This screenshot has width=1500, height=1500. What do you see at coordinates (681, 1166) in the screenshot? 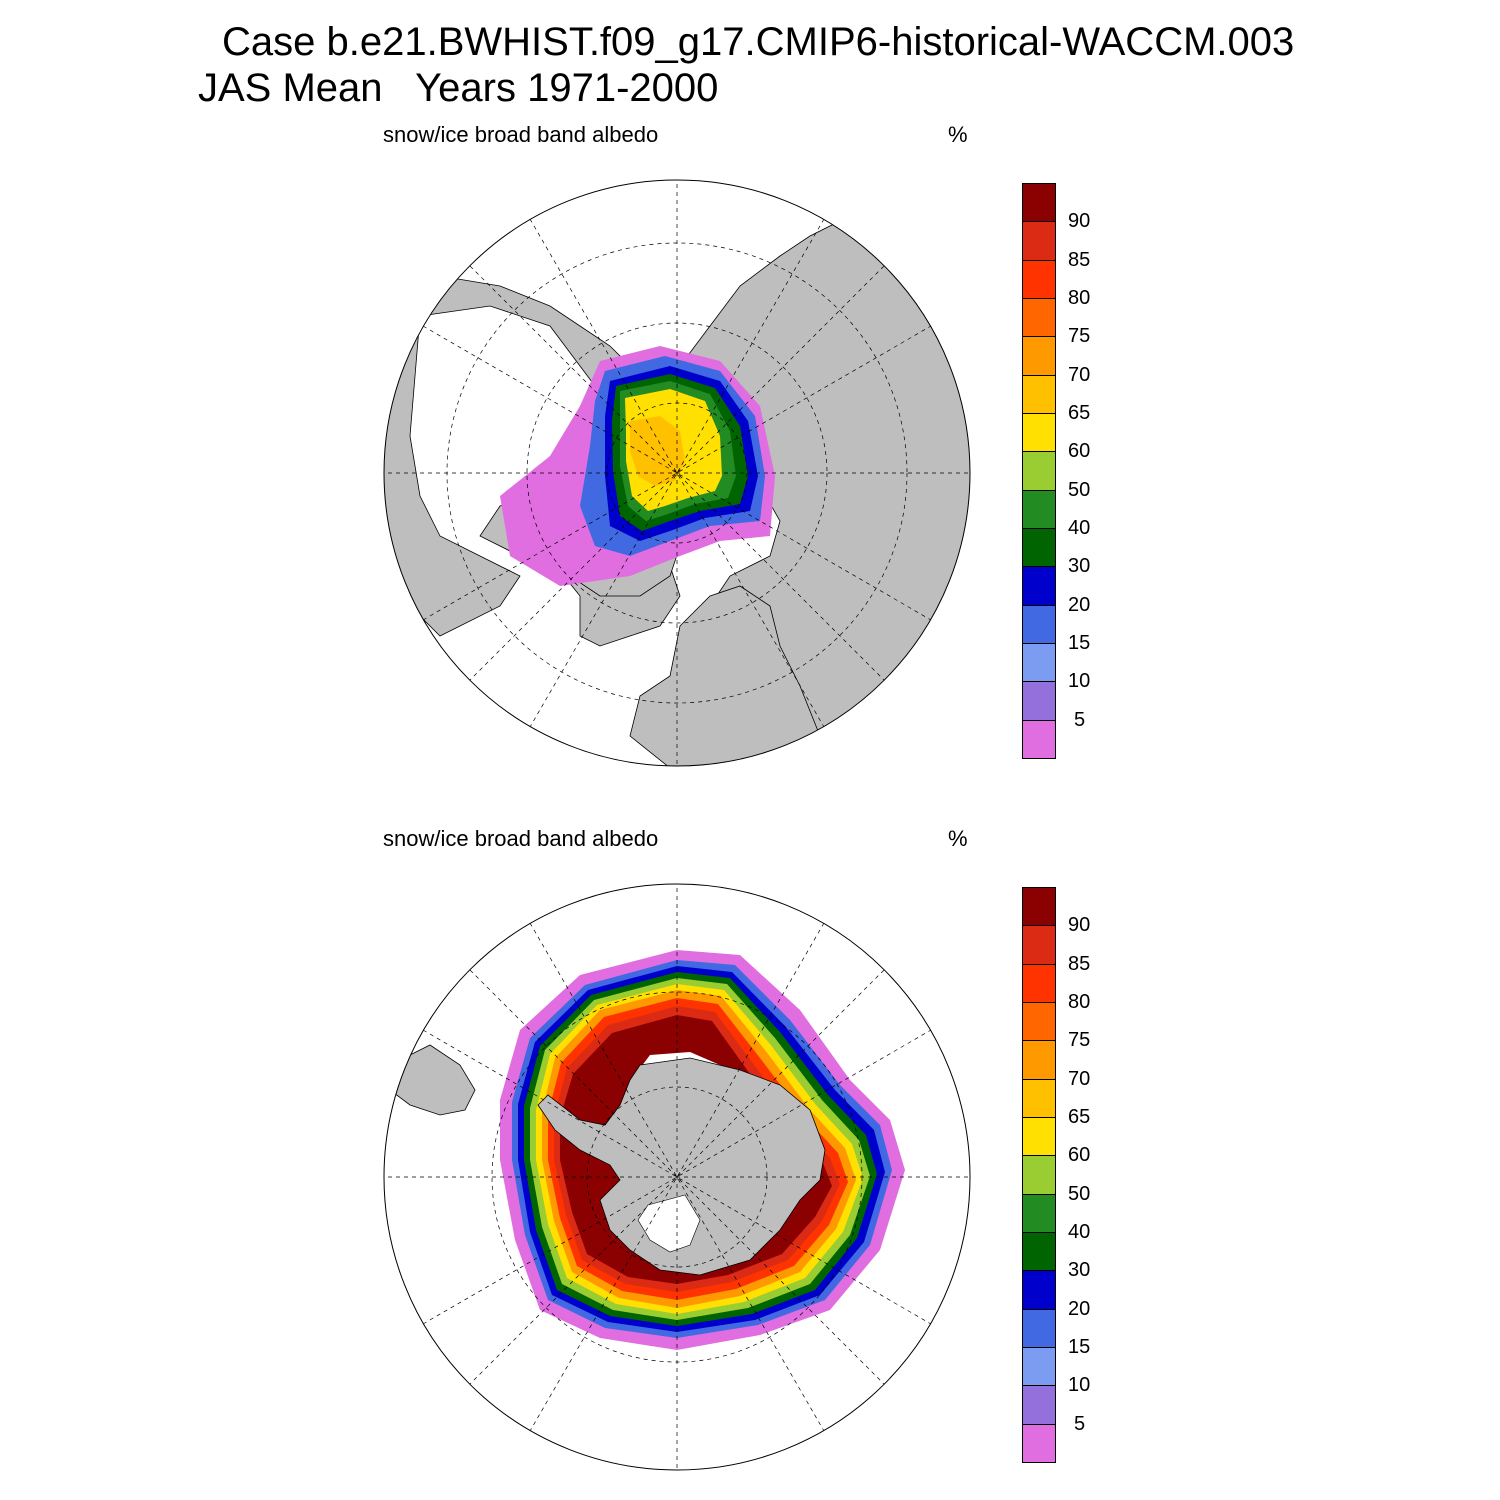
I see `south-land-antarctica` at bounding box center [681, 1166].